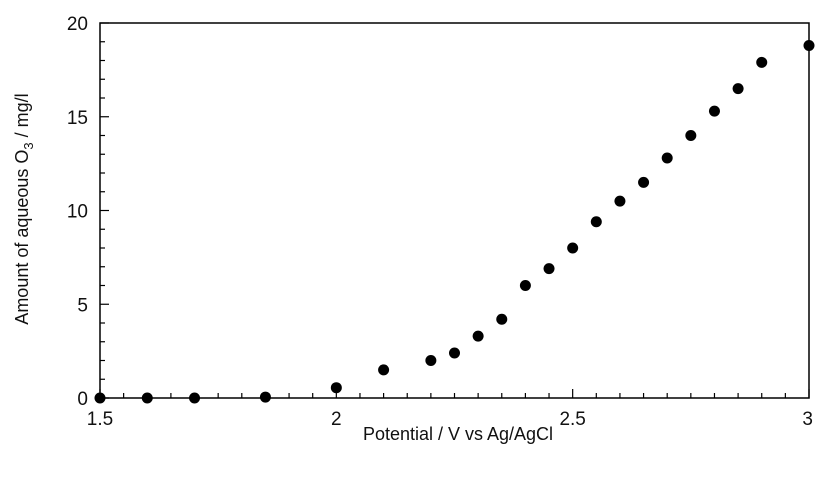  What do you see at coordinates (77, 212) in the screenshot?
I see `y-tick-label: 10` at bounding box center [77, 212].